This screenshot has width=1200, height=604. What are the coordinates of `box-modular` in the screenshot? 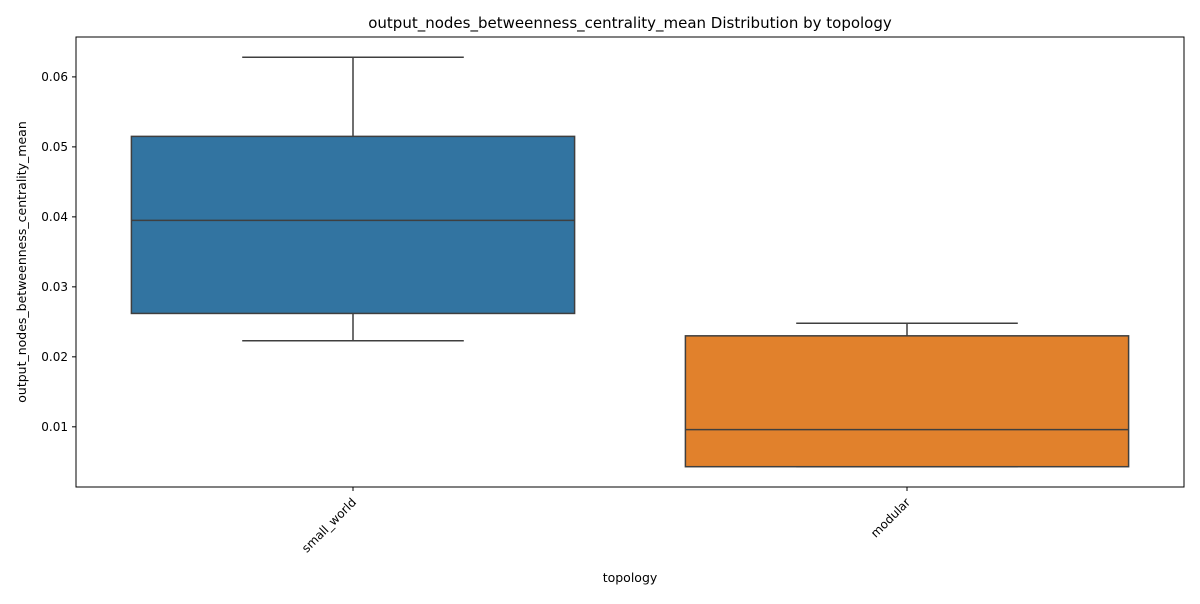 It's located at (907, 395).